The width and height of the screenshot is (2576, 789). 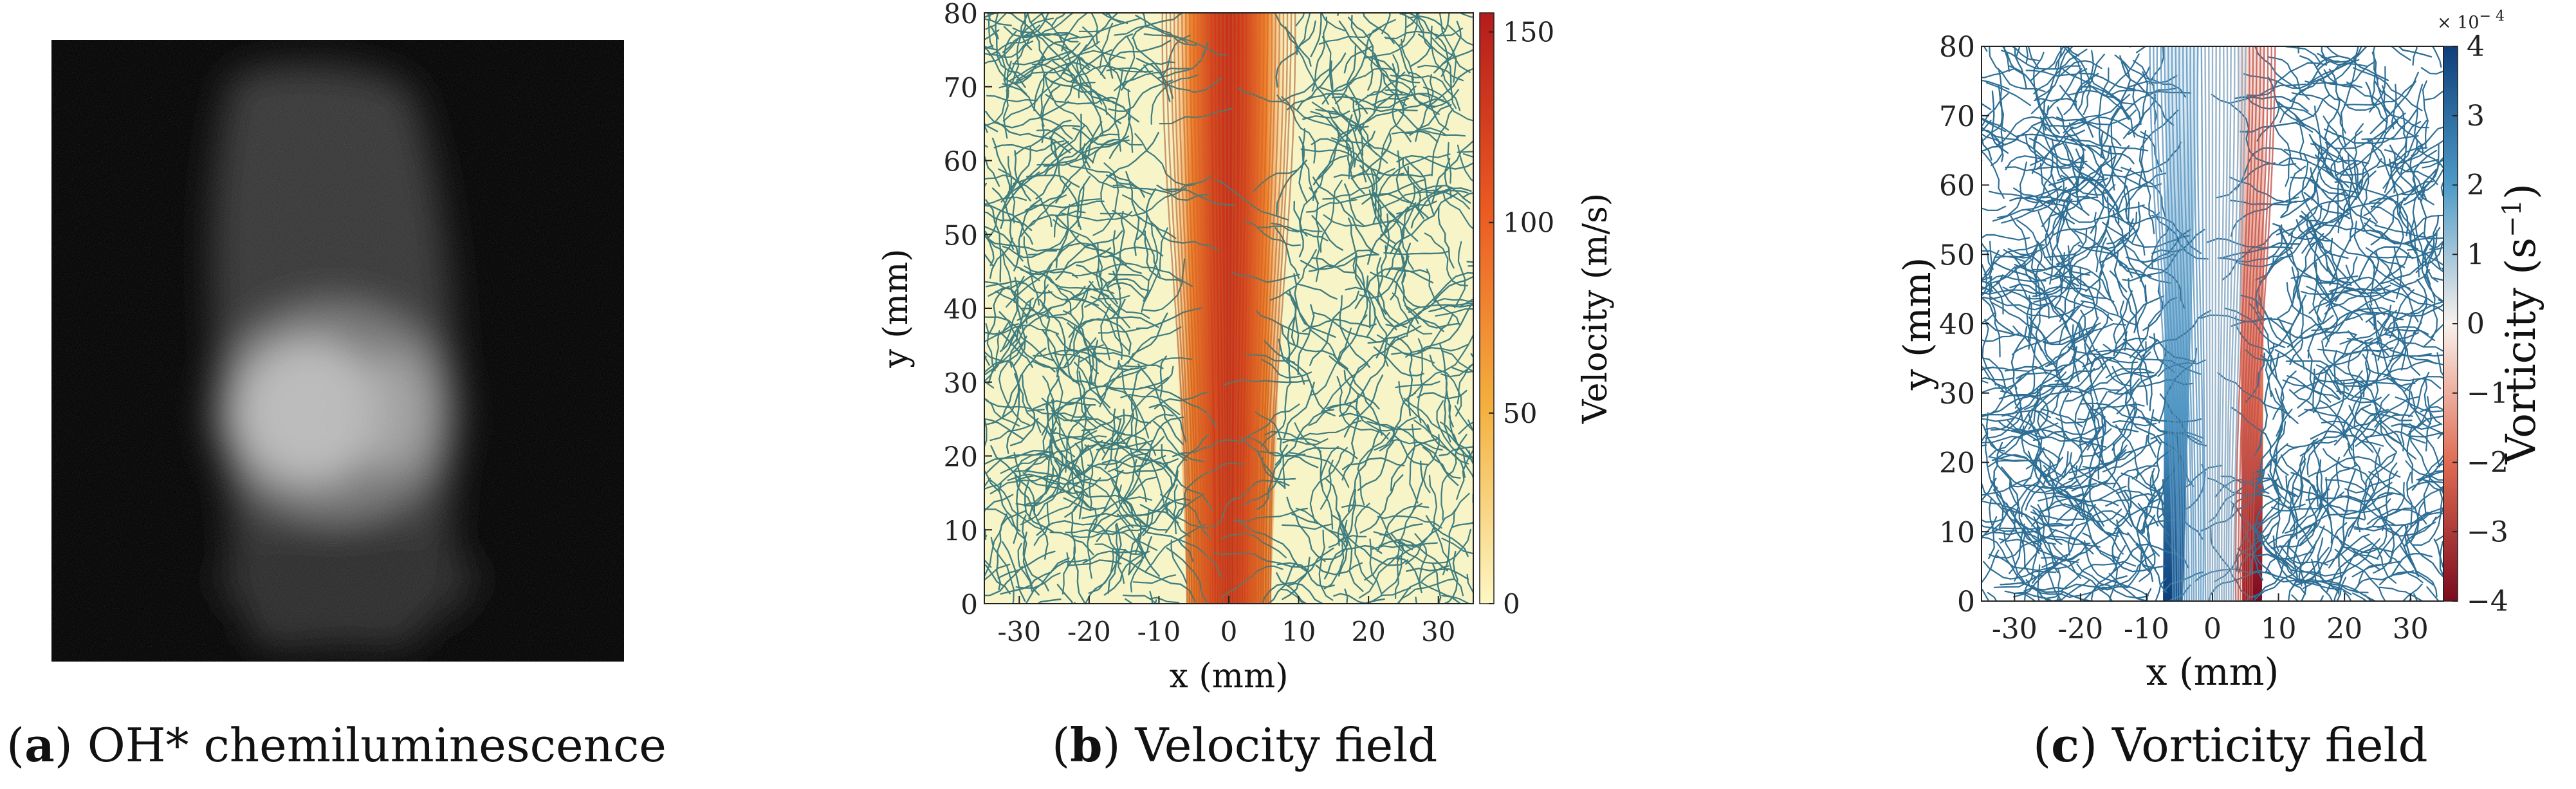 What do you see at coordinates (1228, 308) in the screenshot?
I see `plot-area` at bounding box center [1228, 308].